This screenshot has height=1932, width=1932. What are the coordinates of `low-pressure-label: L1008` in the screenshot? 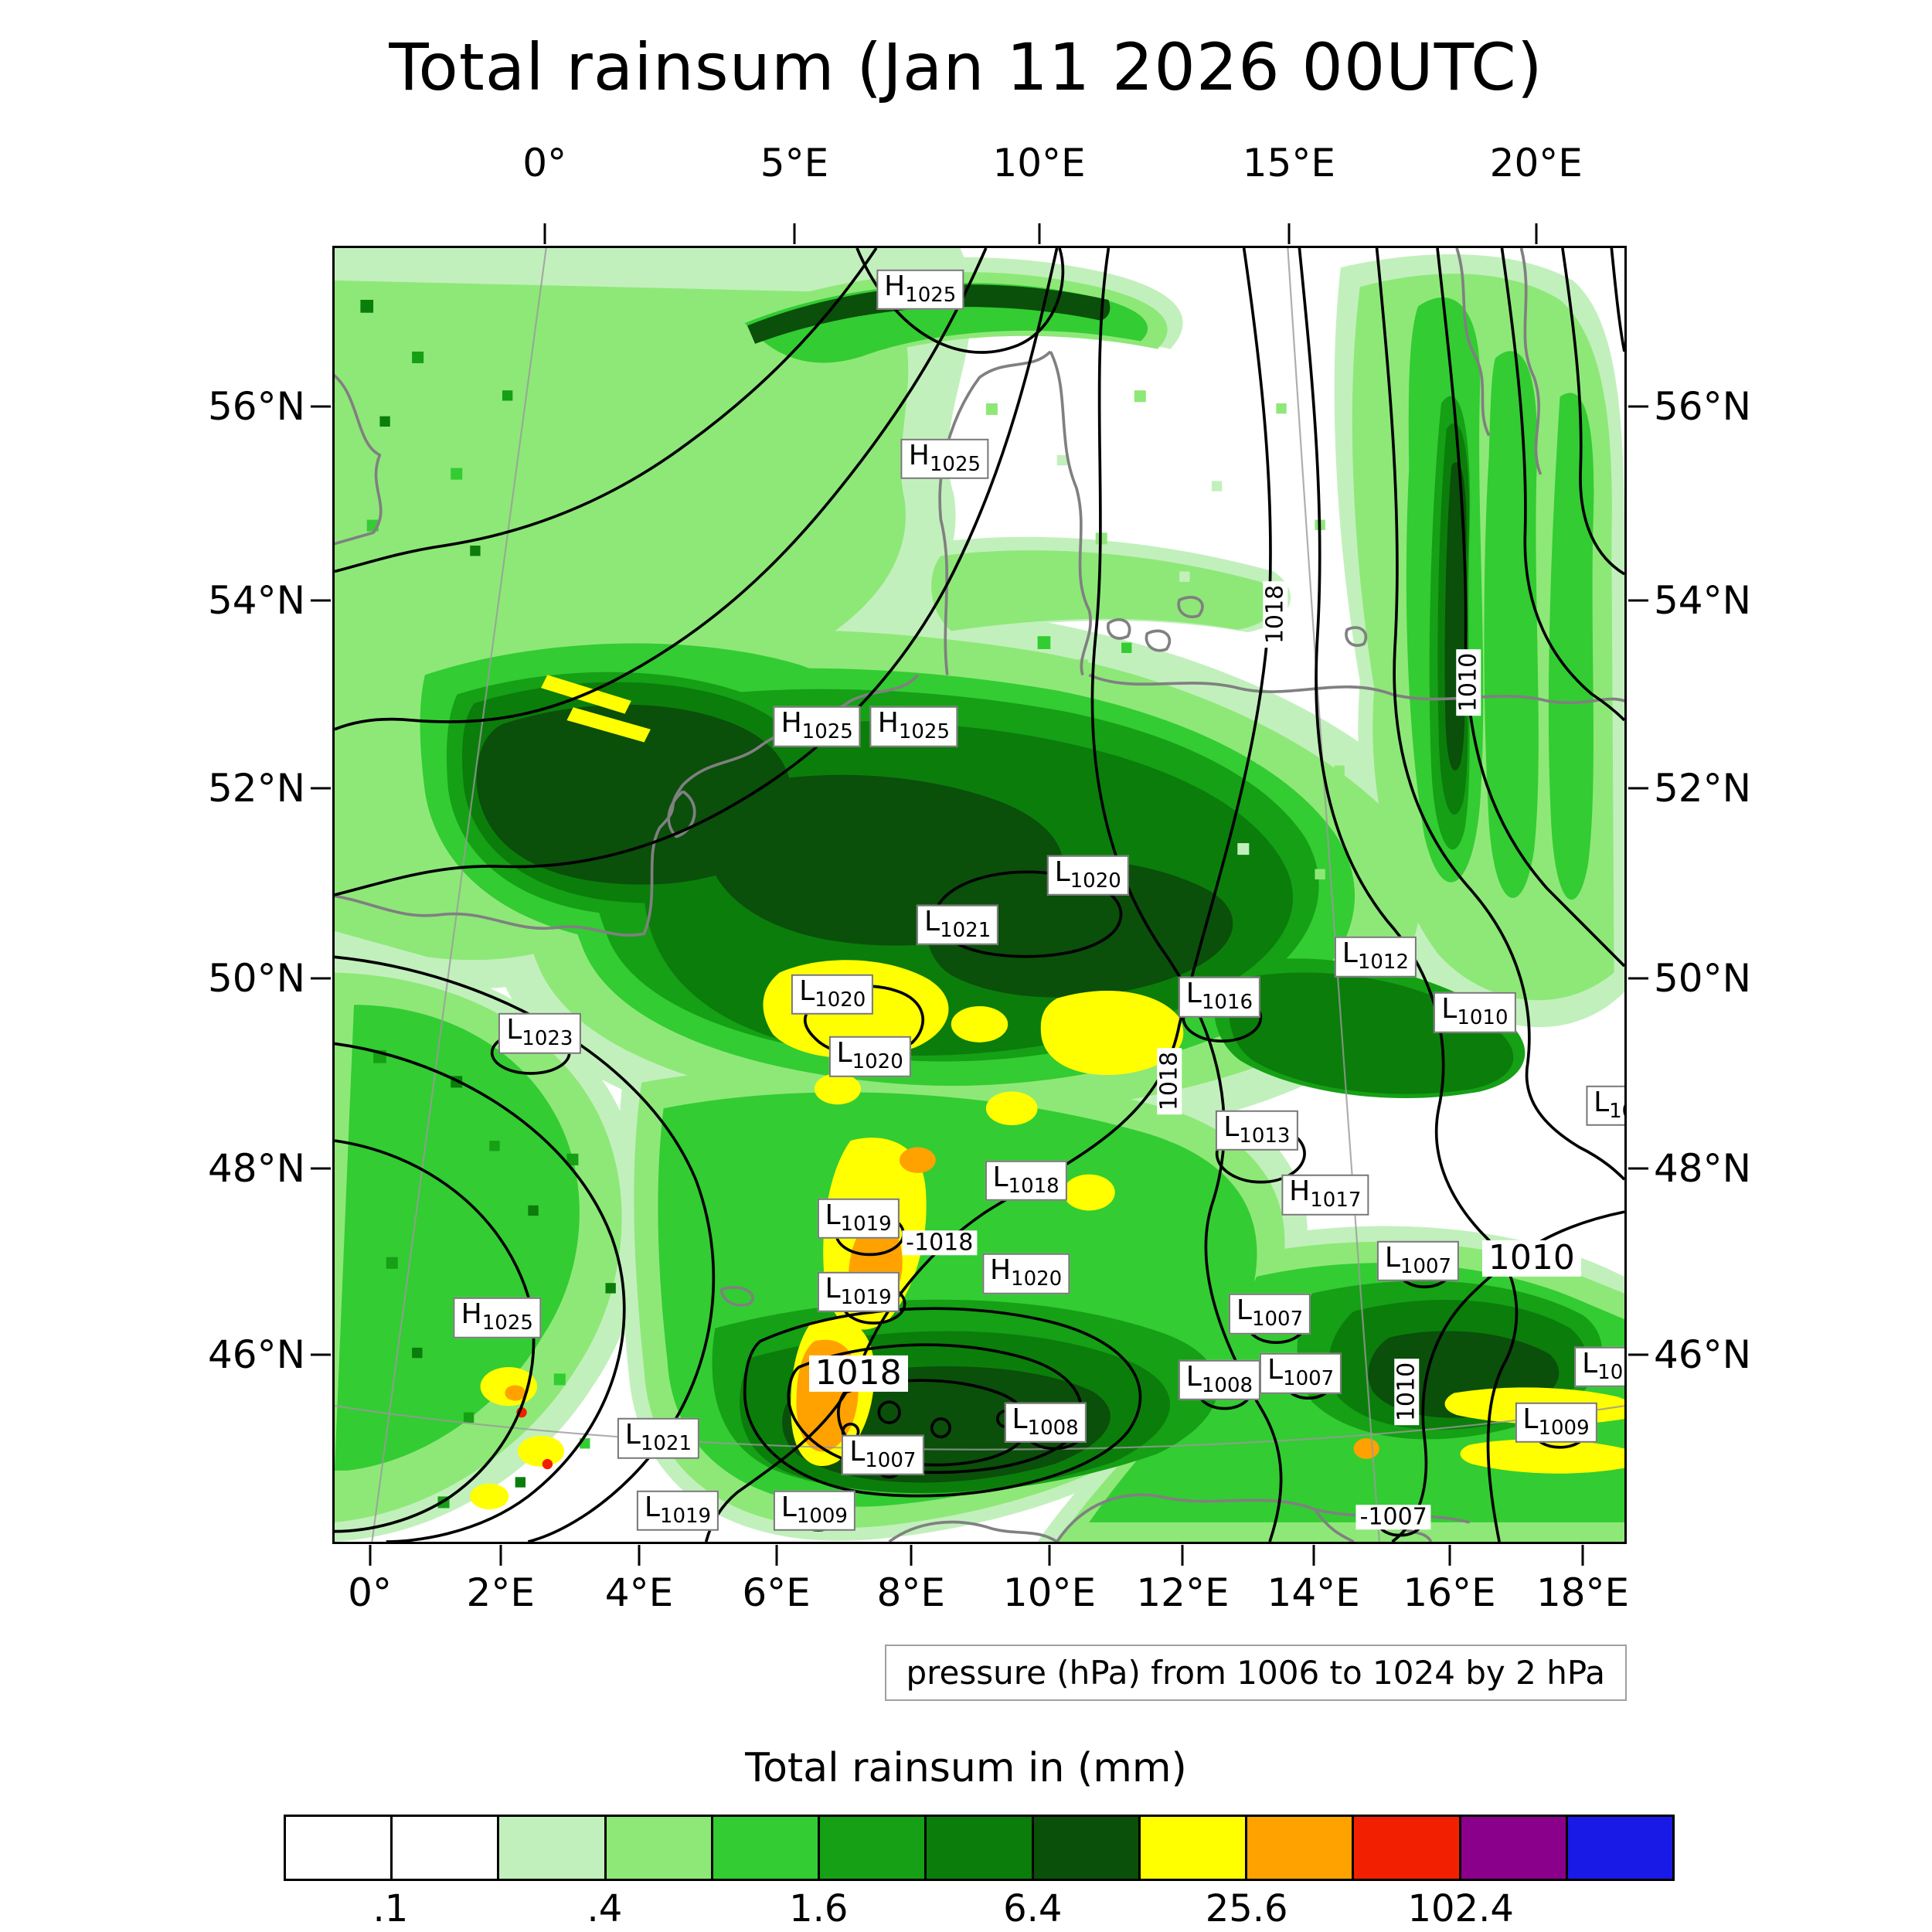 It's located at (1045, 1423).